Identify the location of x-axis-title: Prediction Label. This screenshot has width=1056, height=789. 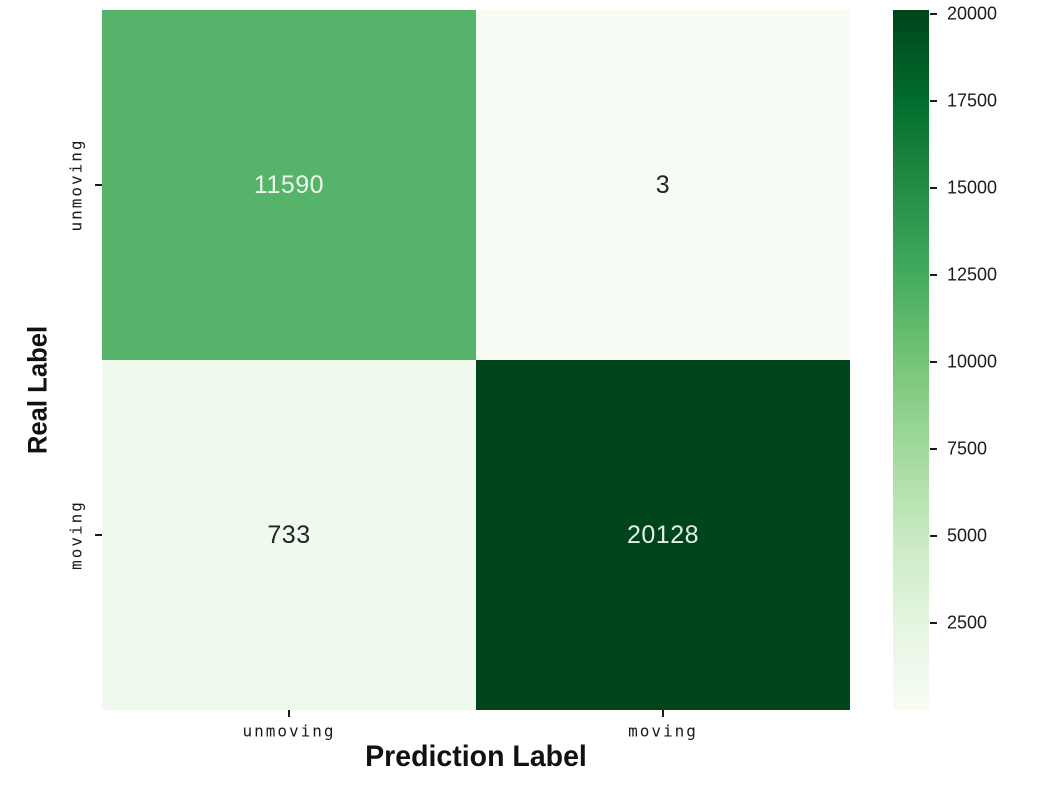
(476, 756).